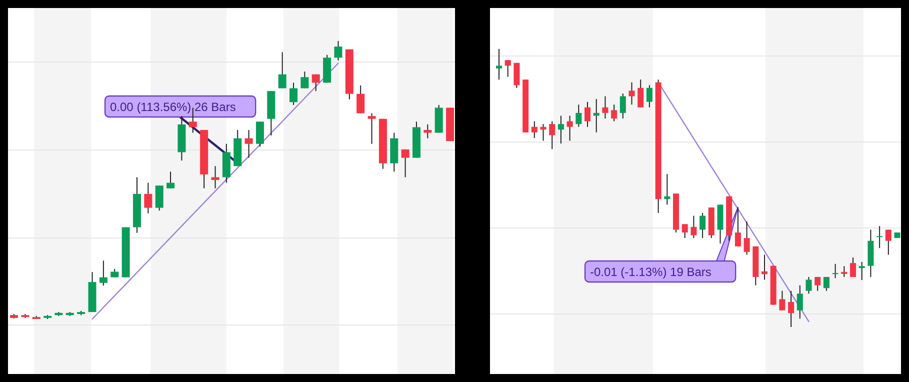 The height and width of the screenshot is (382, 909). Describe the element at coordinates (651, 272) in the screenshot. I see `annotation: -0.01 (-1.13%) 19 Bars` at that location.